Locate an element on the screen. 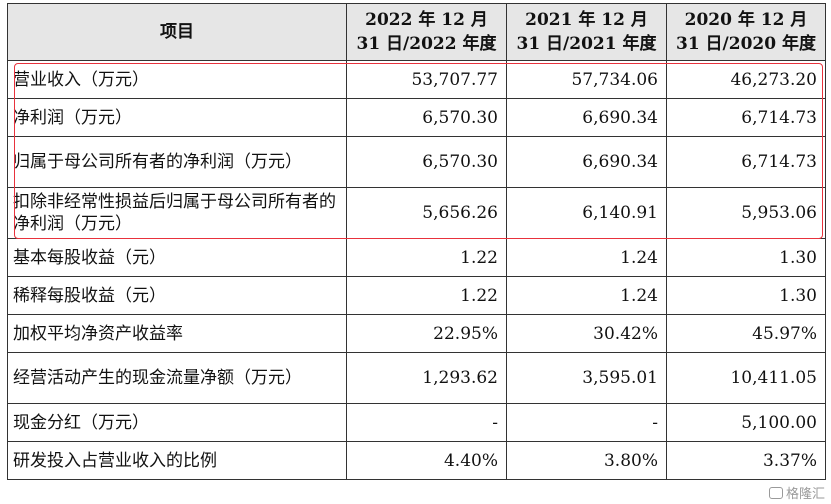 The height and width of the screenshot is (504, 831). table-row: 加权平均净资产收益率 22.95% 30.42% 45.97% is located at coordinates (416, 333).